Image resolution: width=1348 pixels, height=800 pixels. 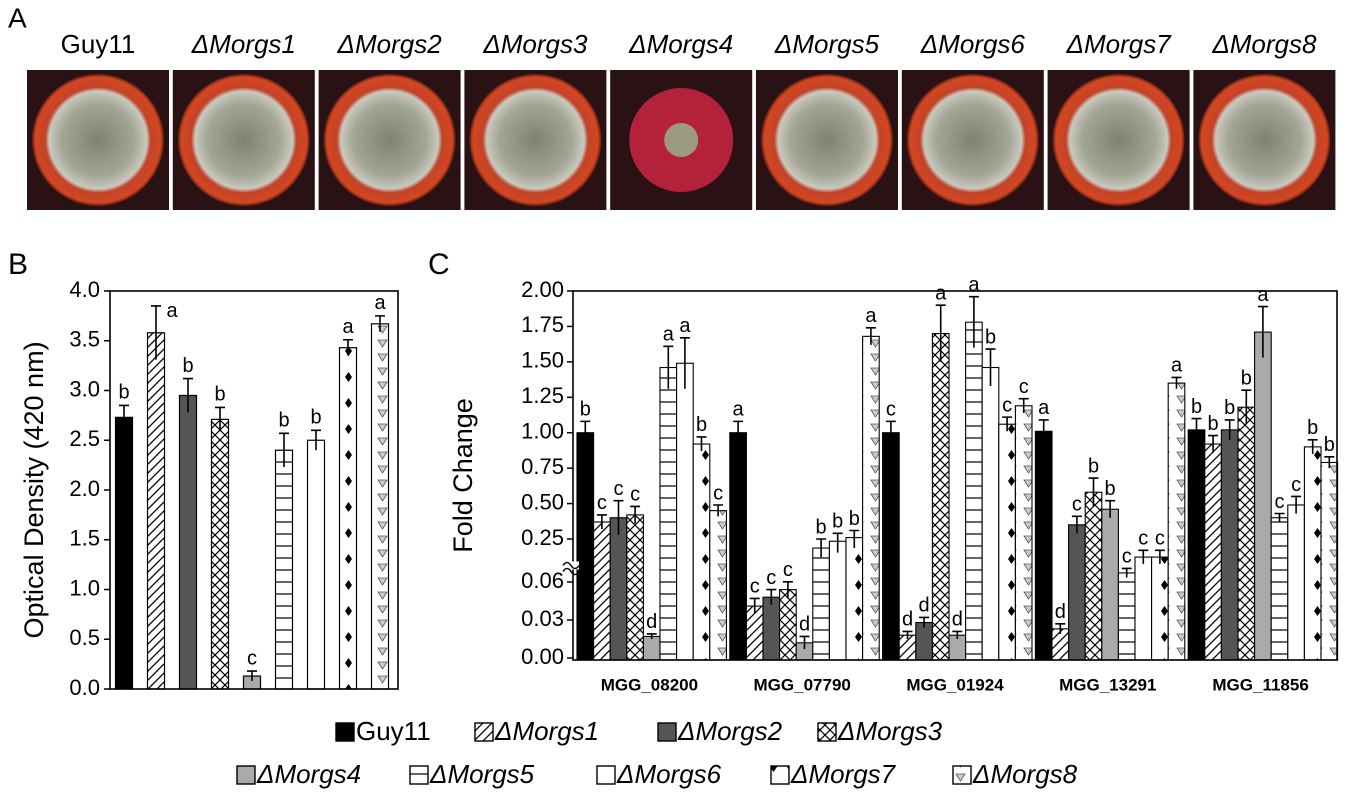 What do you see at coordinates (649, 684) in the screenshot?
I see `x-tick-label: MGG_08200` at bounding box center [649, 684].